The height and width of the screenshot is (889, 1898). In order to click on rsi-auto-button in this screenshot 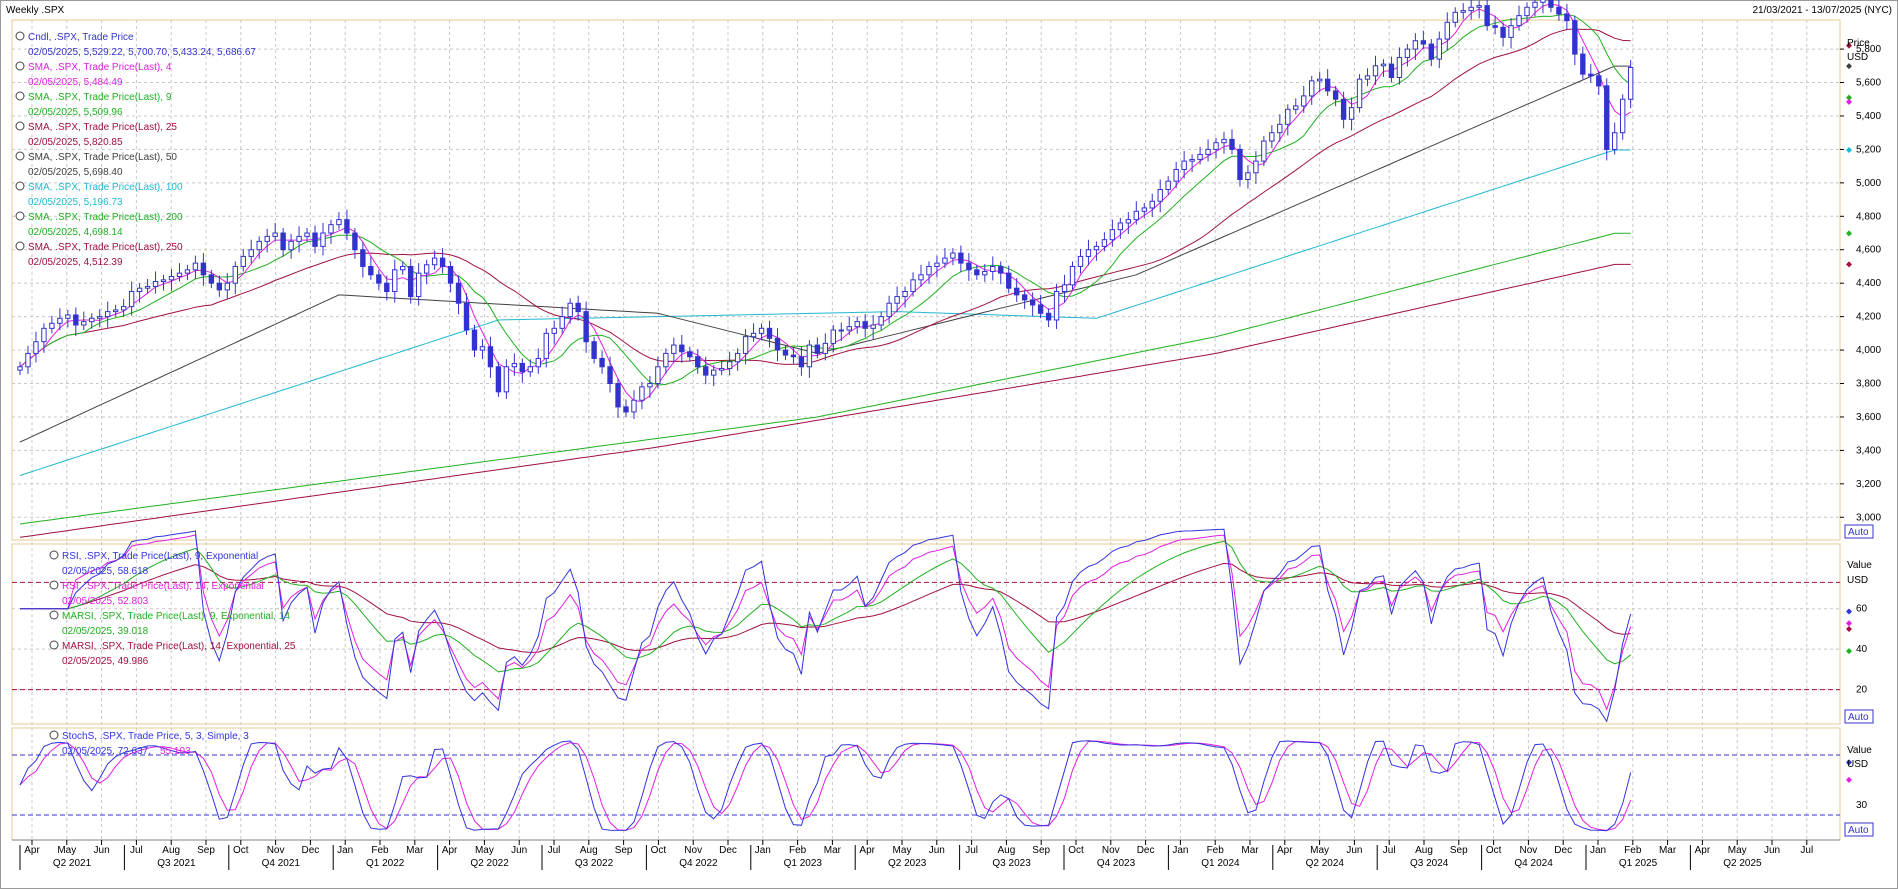, I will do `click(1859, 716)`.